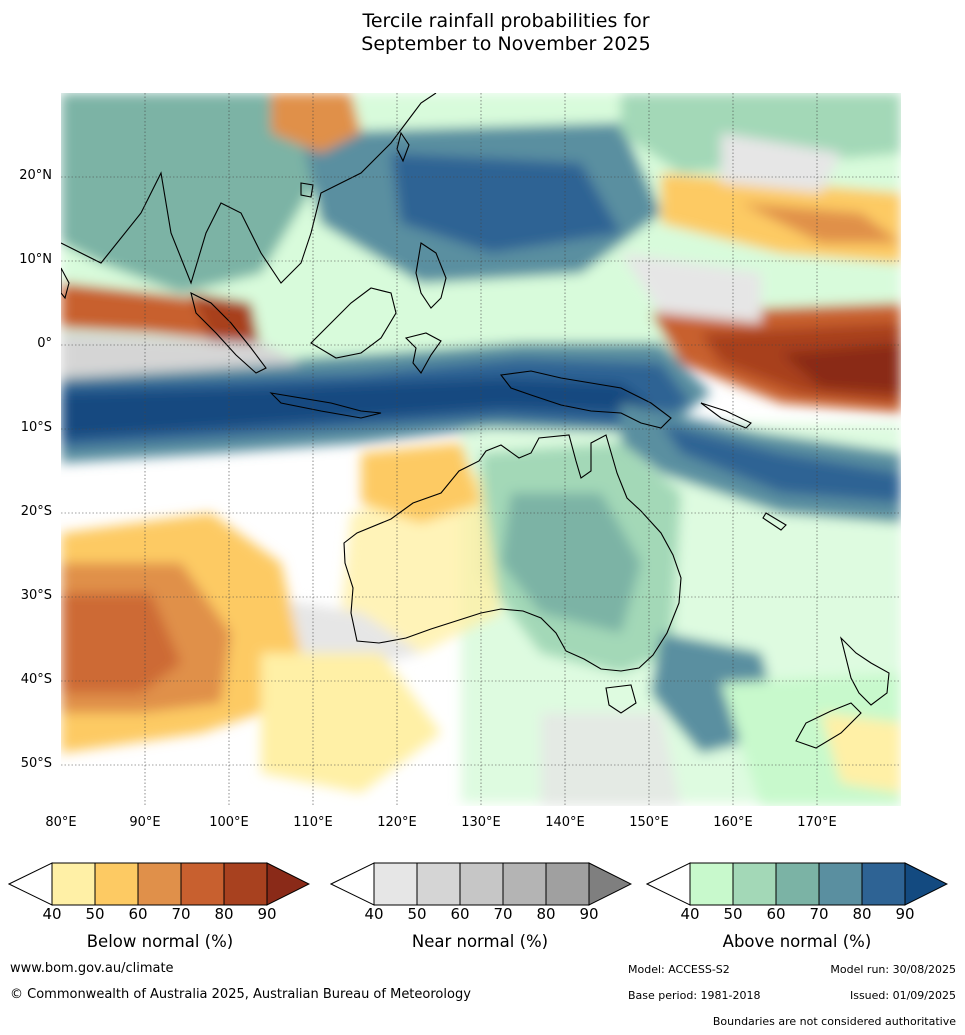 This screenshot has width=965, height=1035. What do you see at coordinates (138, 914) in the screenshot?
I see `below-tick-60: 60` at bounding box center [138, 914].